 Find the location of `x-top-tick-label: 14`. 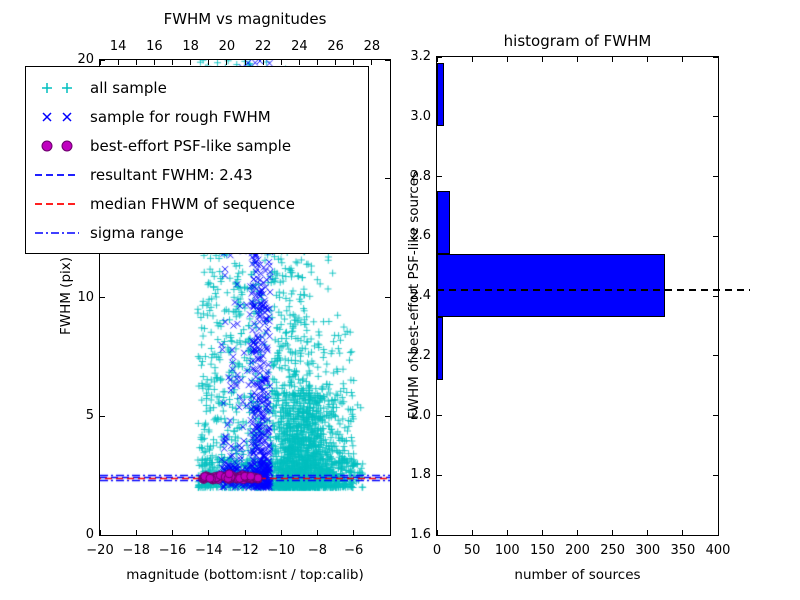

x-top-tick-label: 14 is located at coordinates (118, 46).